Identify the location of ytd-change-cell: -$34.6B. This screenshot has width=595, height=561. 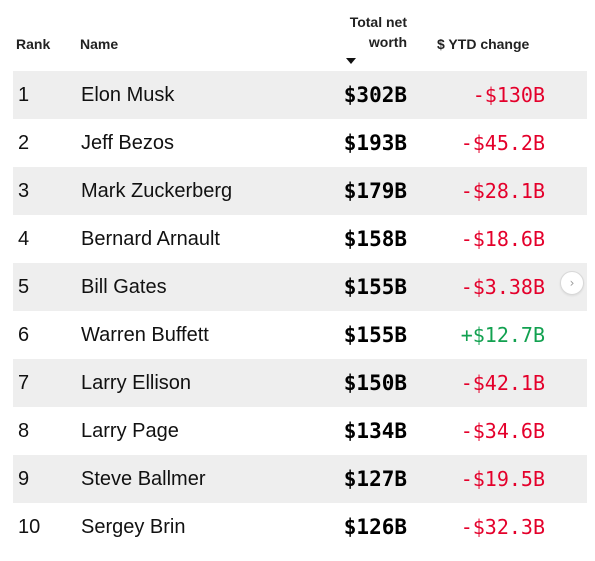
(502, 431).